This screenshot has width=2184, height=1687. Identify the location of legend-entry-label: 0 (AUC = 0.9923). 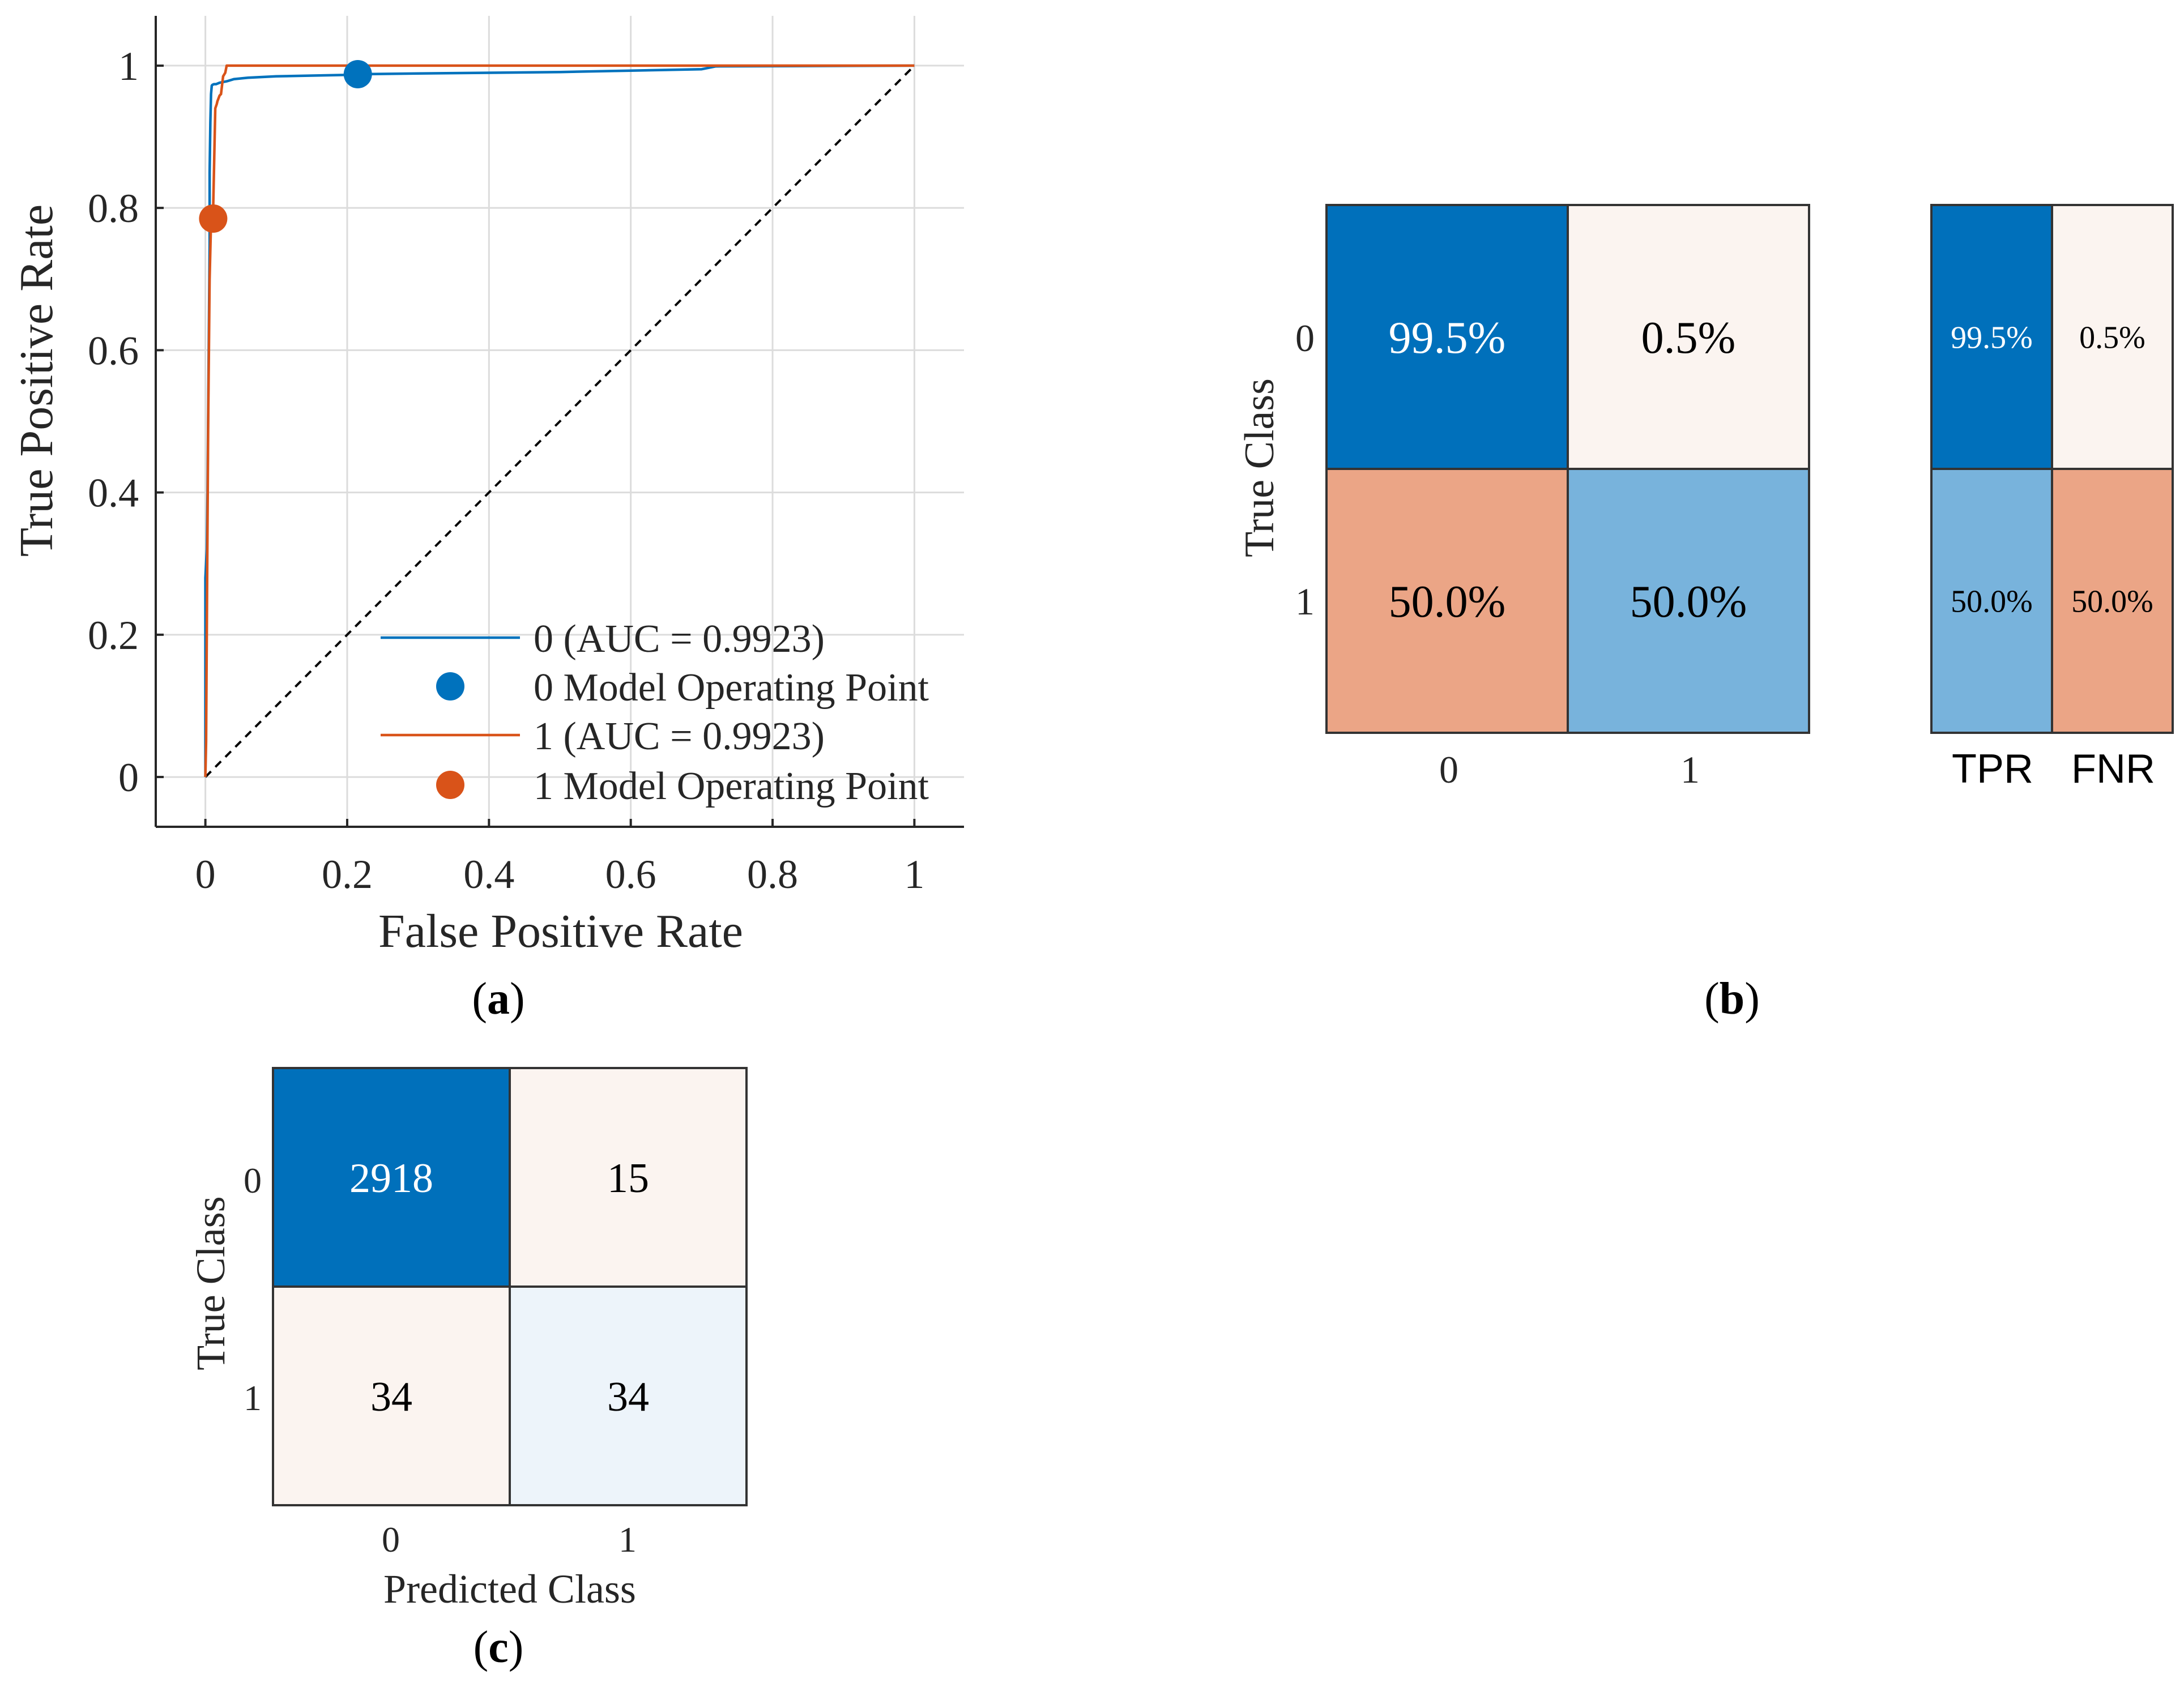
(679, 639).